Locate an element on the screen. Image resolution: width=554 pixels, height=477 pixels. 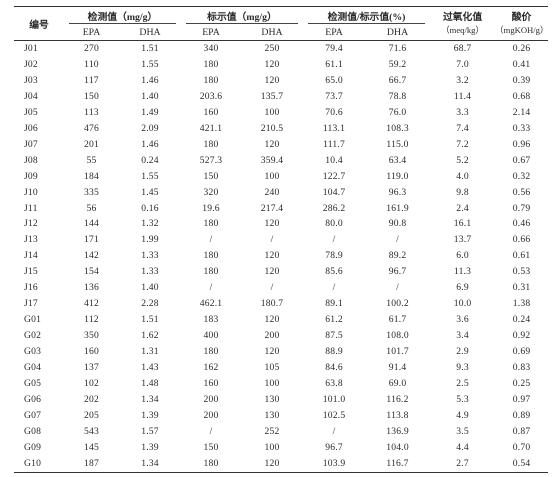
cell-acid-value: 0.56 is located at coordinates (521, 192).